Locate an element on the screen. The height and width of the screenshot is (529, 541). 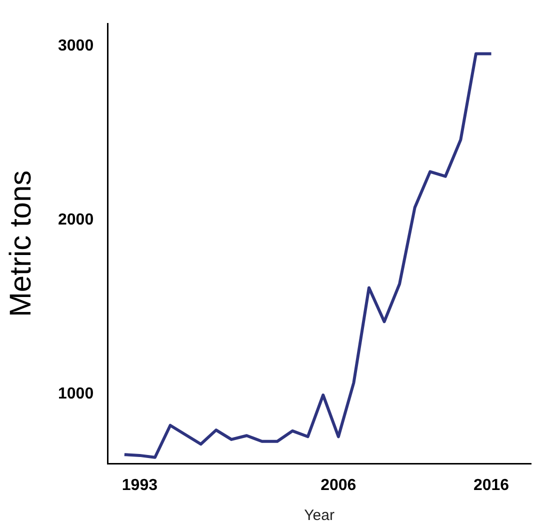
x-tick-label: 2016 is located at coordinates (491, 485).